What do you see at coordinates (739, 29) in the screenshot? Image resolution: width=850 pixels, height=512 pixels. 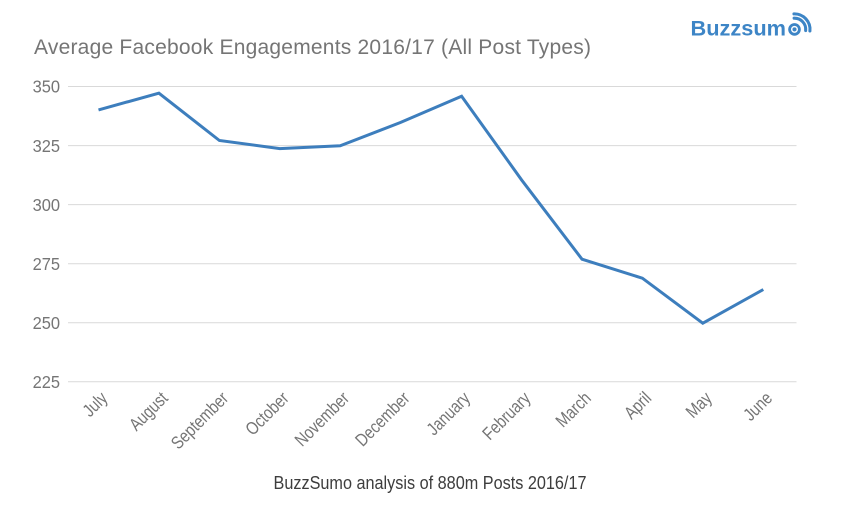 I see `svg-text: Buzzsum` at bounding box center [739, 29].